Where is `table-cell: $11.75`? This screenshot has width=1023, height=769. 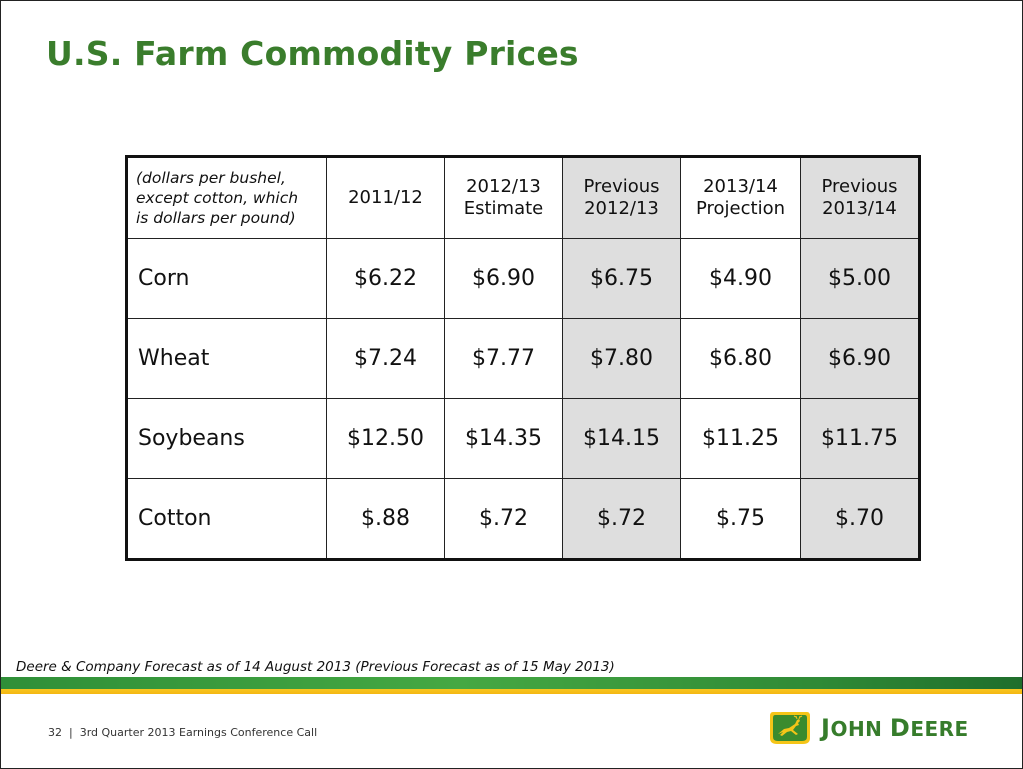
table-cell: $11.75 is located at coordinates (860, 438).